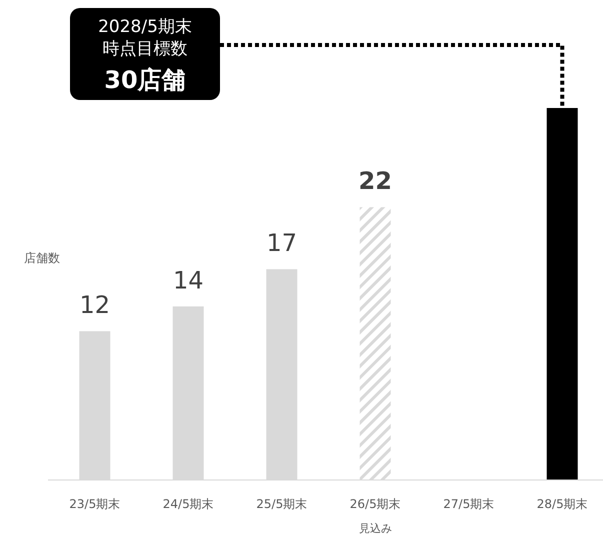  Describe the element at coordinates (562, 504) in the screenshot. I see `x-tick-label: 28/5期末` at that location.